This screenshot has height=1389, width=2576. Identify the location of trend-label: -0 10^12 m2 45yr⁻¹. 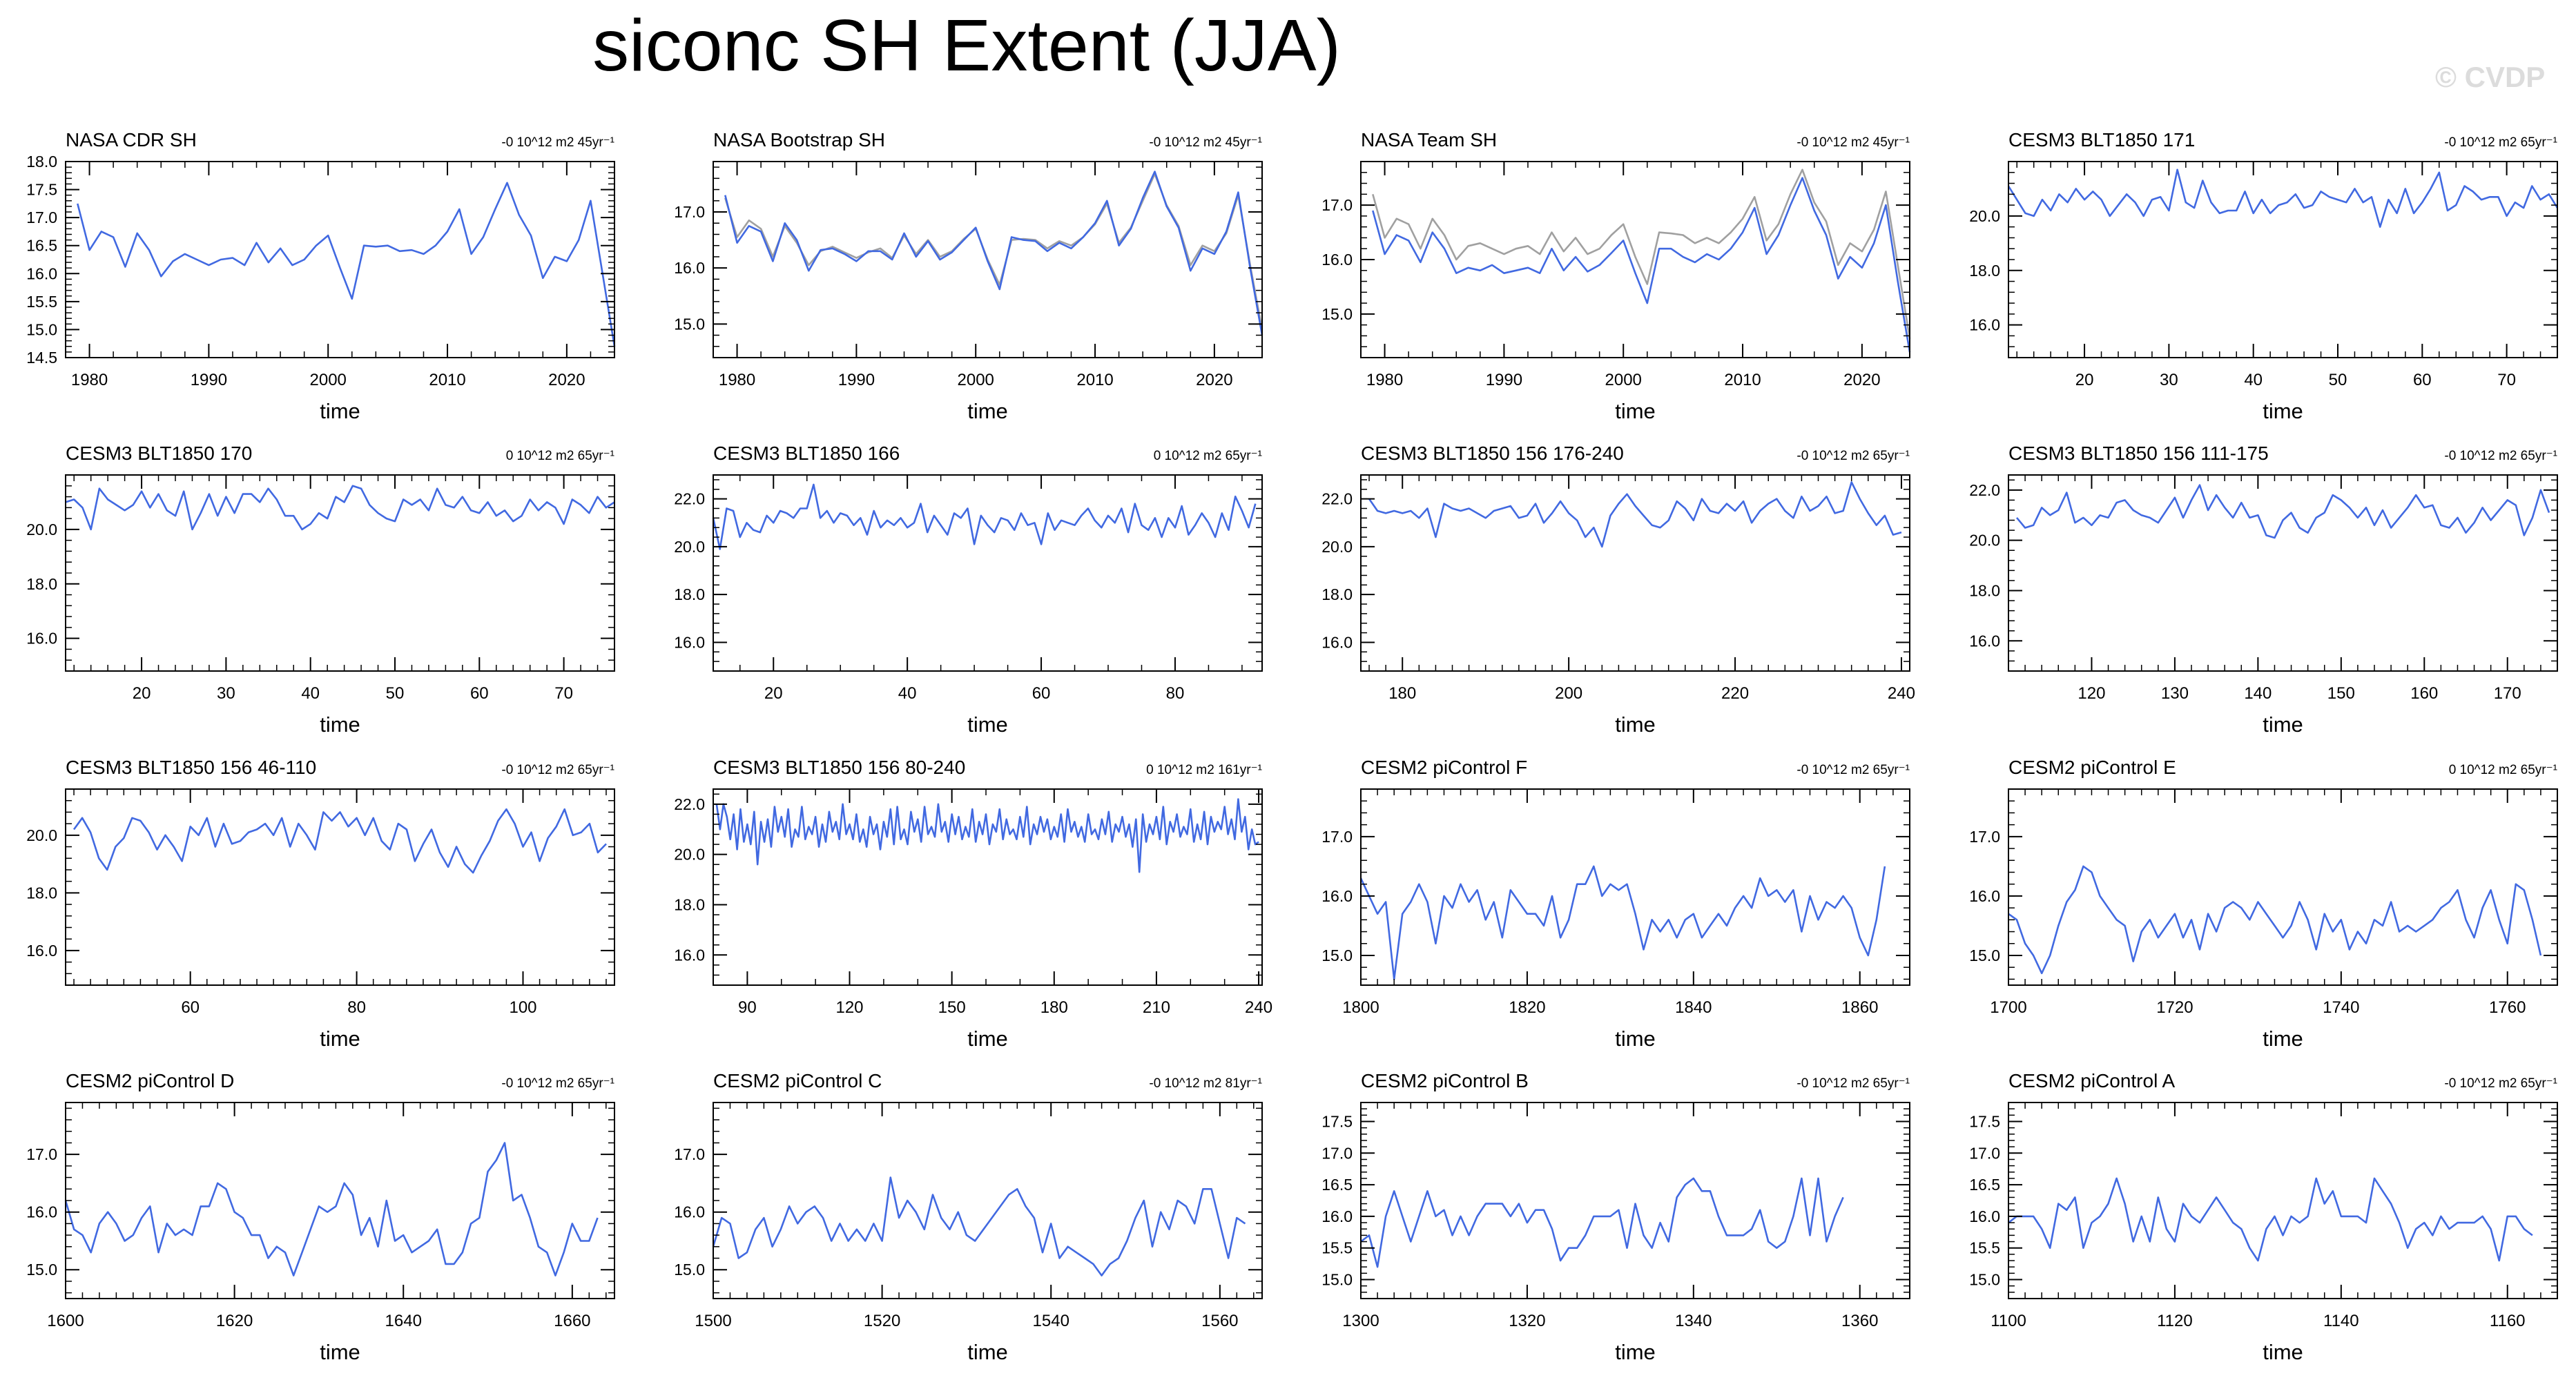
(1854, 142).